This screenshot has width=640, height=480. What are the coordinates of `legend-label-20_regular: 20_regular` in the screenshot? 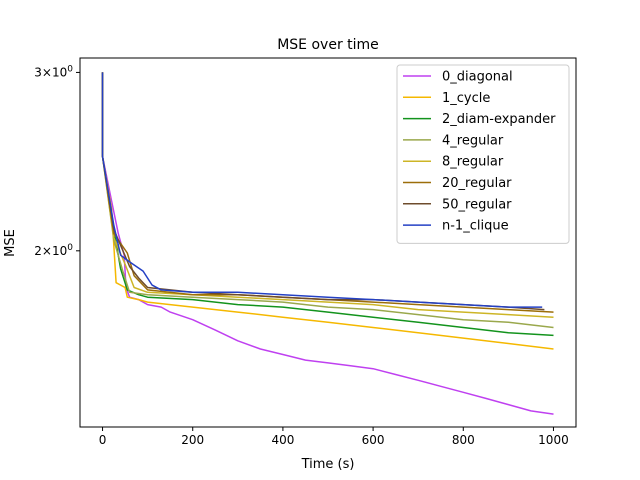 It's located at (477, 183).